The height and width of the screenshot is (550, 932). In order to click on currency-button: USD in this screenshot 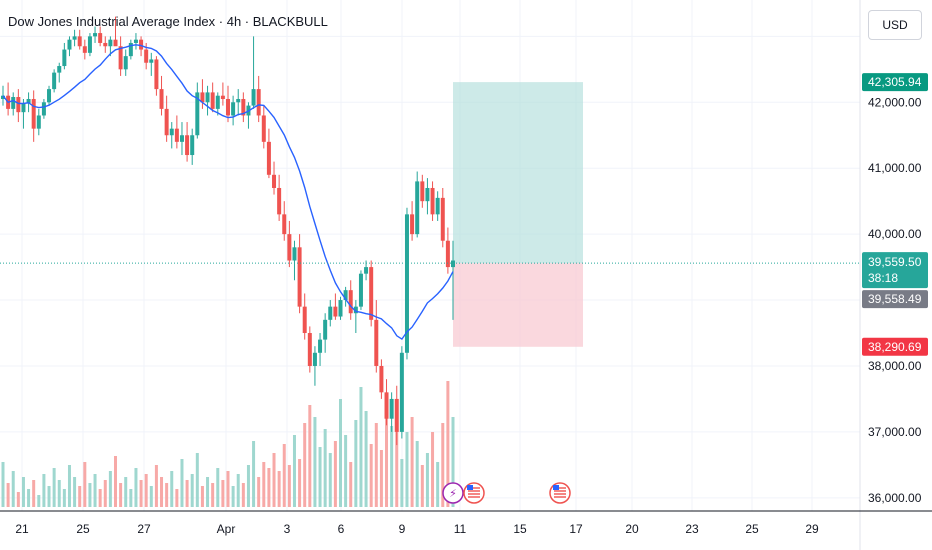, I will do `click(895, 25)`.